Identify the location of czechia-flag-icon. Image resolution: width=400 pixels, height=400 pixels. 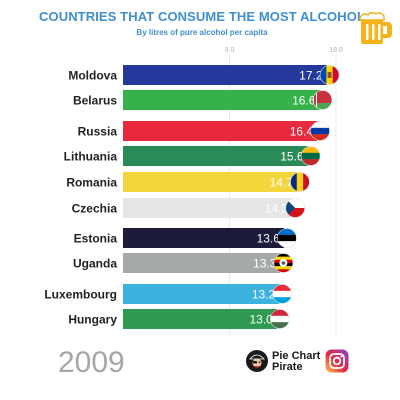
(295, 208).